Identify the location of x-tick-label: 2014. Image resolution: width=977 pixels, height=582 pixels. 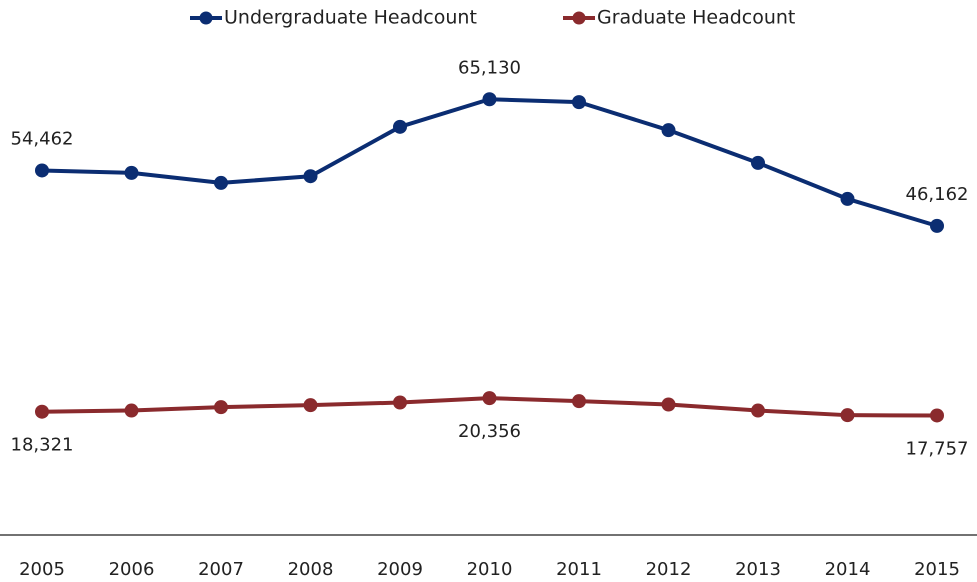
(848, 569).